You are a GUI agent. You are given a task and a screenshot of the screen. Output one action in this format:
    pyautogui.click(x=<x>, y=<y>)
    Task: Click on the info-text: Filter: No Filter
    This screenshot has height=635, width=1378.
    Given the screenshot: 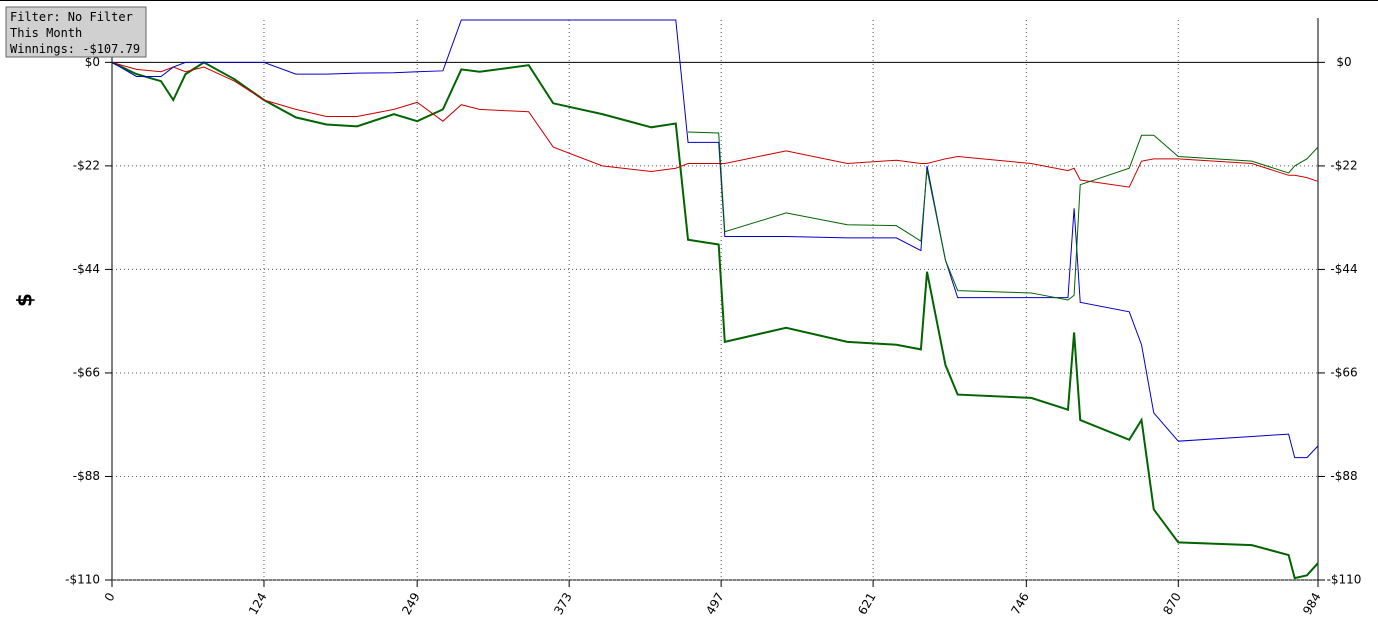 What is the action you would take?
    pyautogui.click(x=71, y=17)
    